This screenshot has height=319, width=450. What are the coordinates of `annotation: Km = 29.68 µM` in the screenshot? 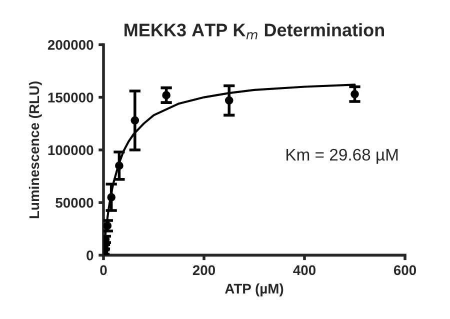 It's located at (342, 156).